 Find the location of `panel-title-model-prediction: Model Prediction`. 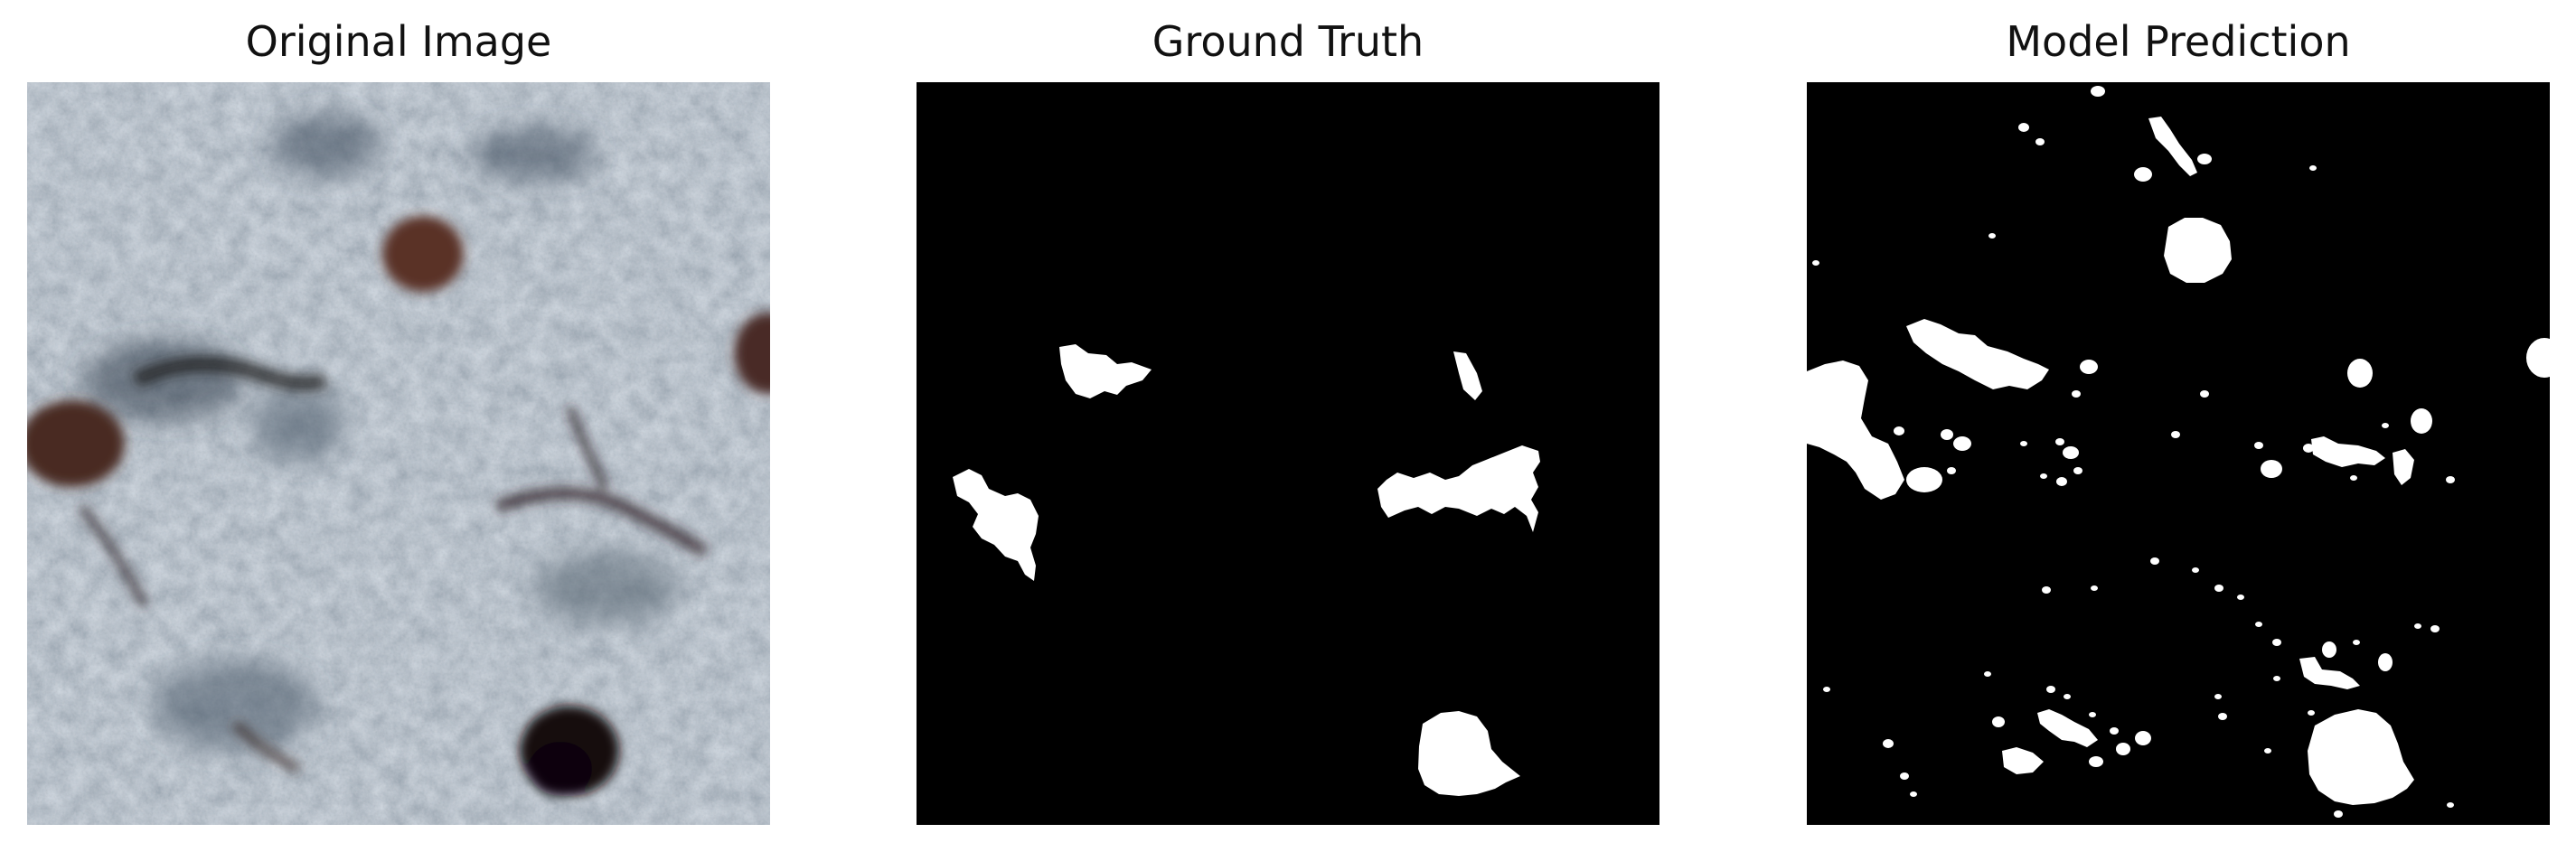

panel-title-model-prediction: Model Prediction is located at coordinates (2179, 41).